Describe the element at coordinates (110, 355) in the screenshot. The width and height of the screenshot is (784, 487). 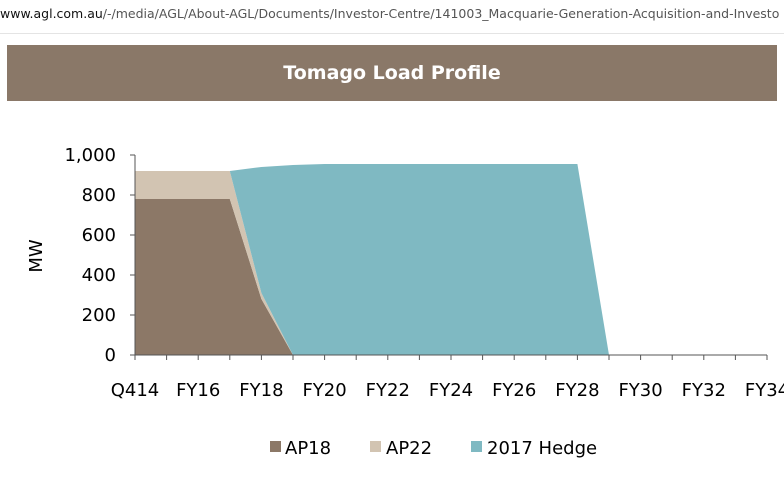
I see `y-tick-label: 0` at that location.